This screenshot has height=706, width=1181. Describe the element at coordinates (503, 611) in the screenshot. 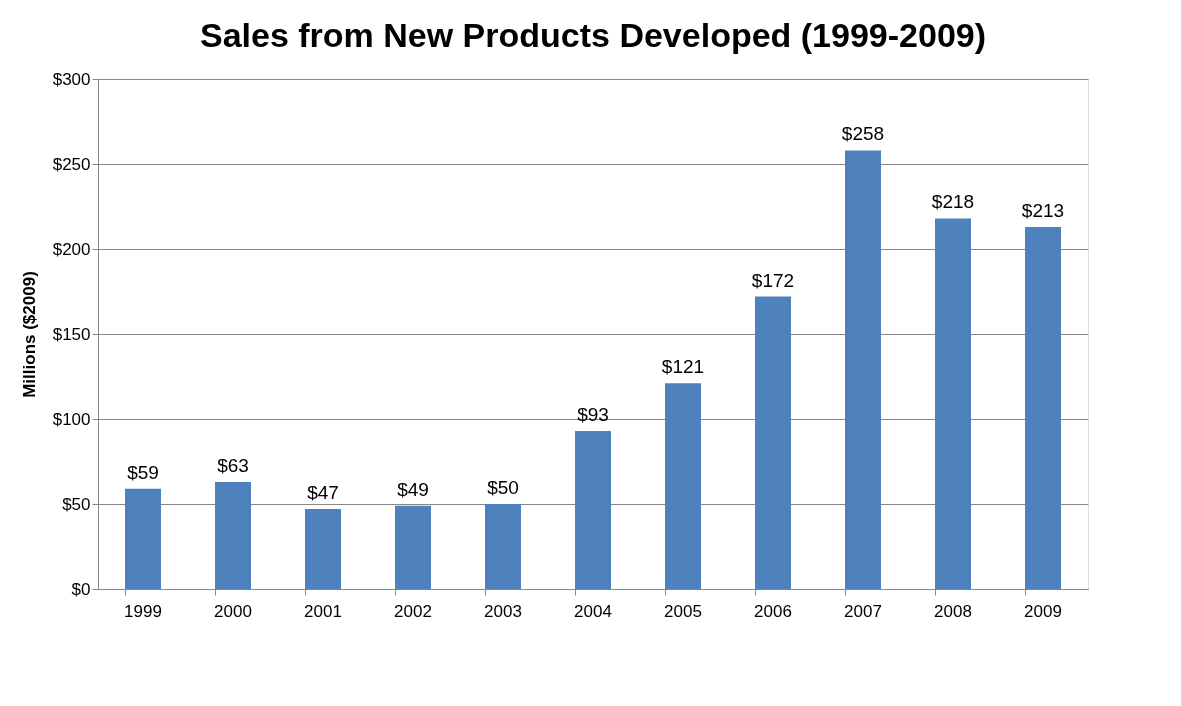

I see `x-tick-label: 2003` at that location.